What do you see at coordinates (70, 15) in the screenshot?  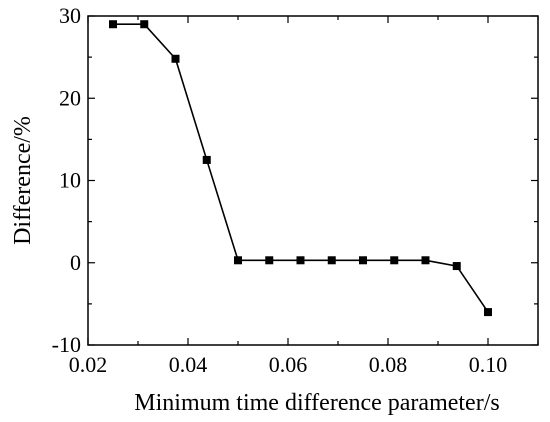 I see `y-tick-label: 30` at bounding box center [70, 15].